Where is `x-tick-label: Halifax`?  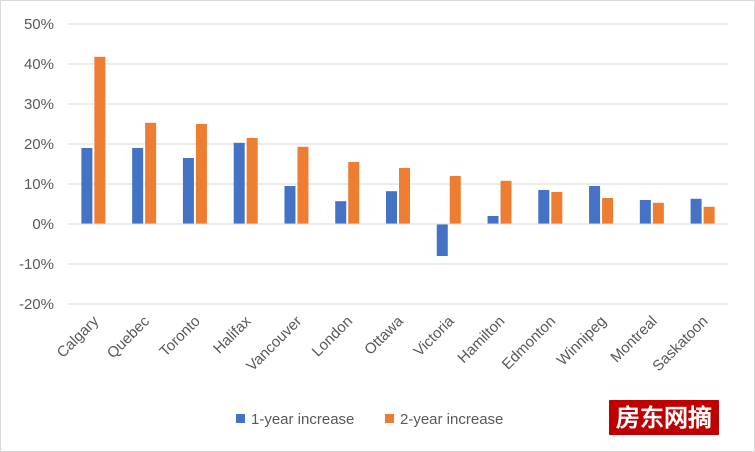 x-tick-label: Halifax is located at coordinates (232, 334).